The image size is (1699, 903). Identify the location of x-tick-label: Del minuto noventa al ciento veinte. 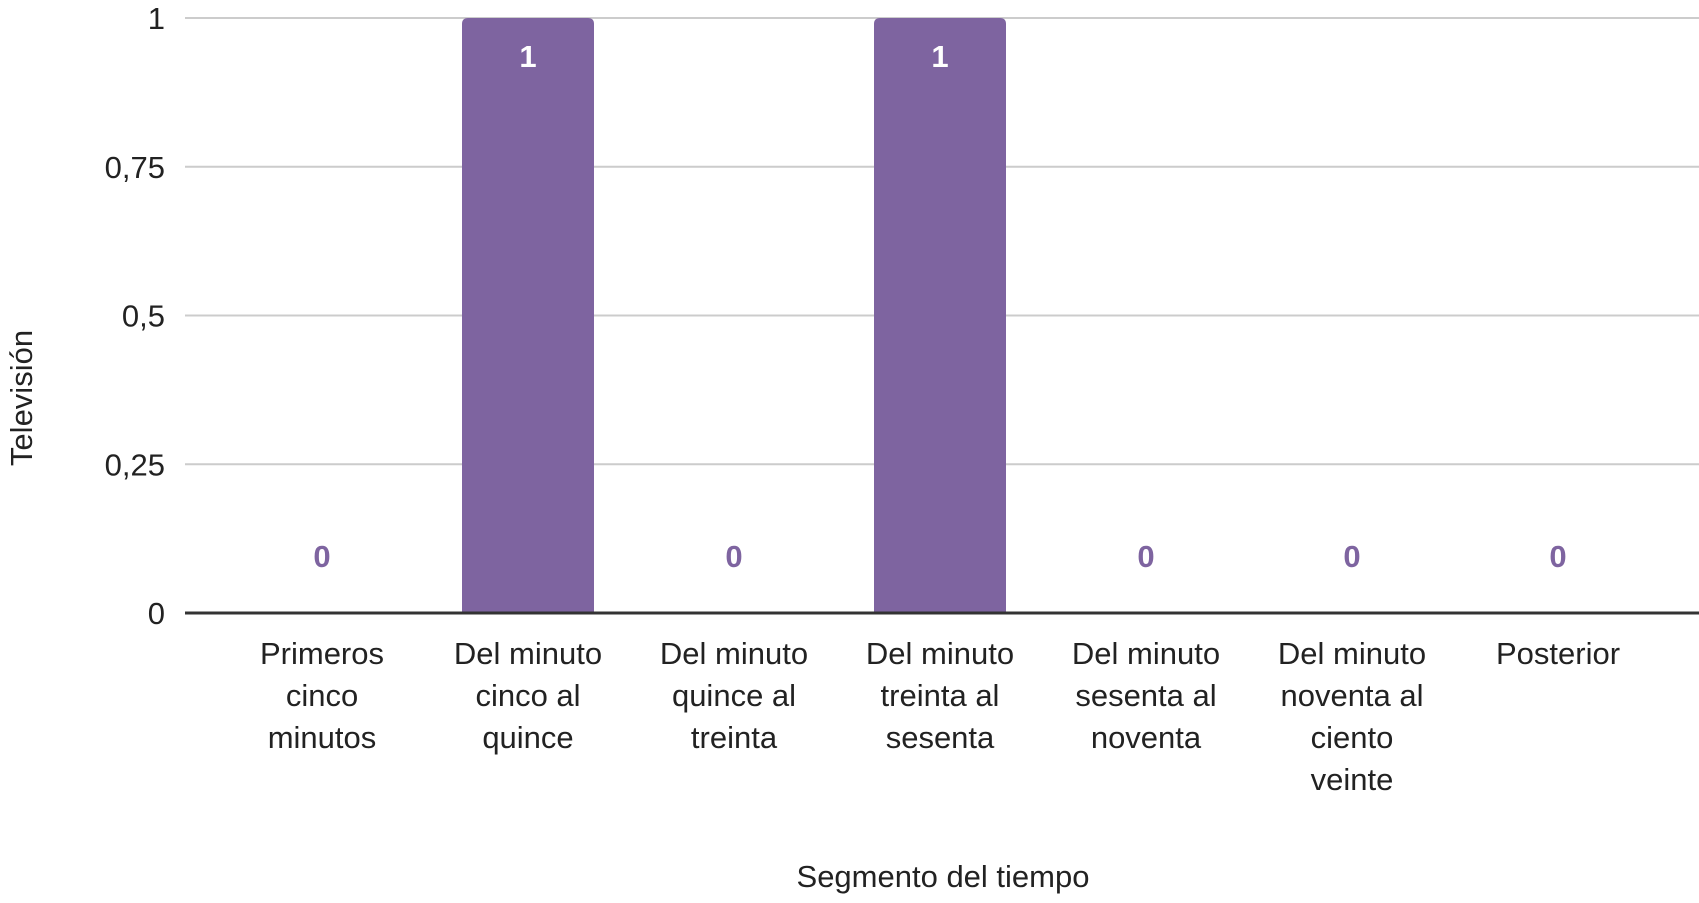
(1352, 716).